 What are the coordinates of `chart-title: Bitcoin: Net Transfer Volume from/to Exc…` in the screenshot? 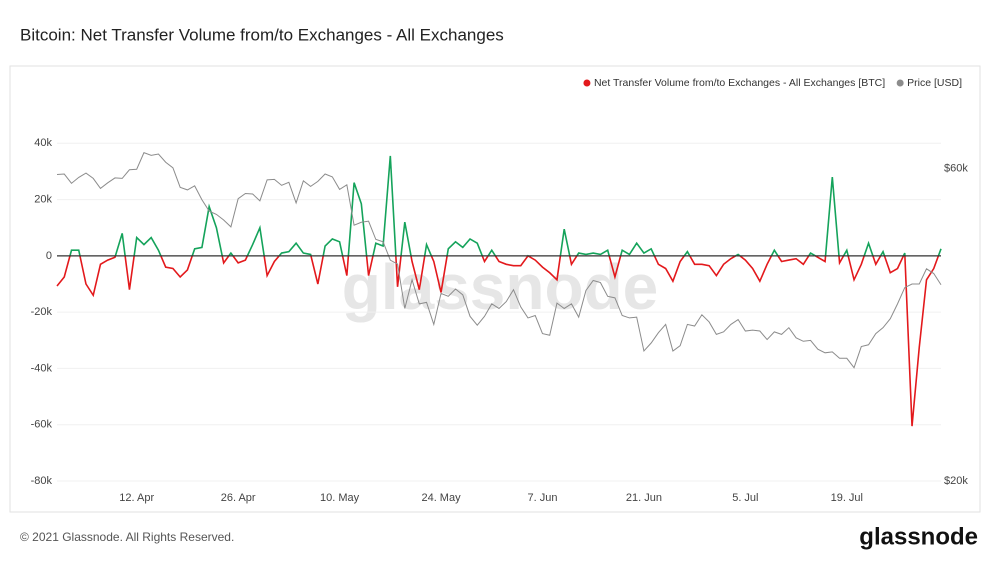 It's located at (262, 34).